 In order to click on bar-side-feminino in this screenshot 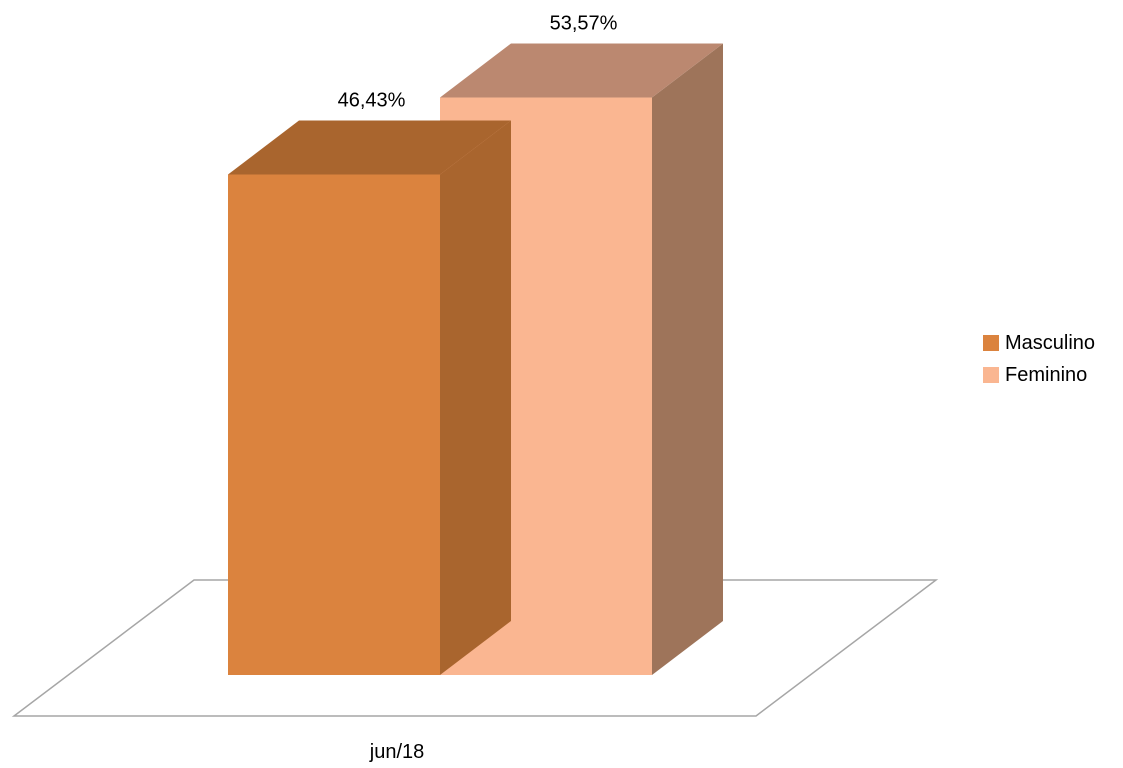, I will do `click(687, 359)`.